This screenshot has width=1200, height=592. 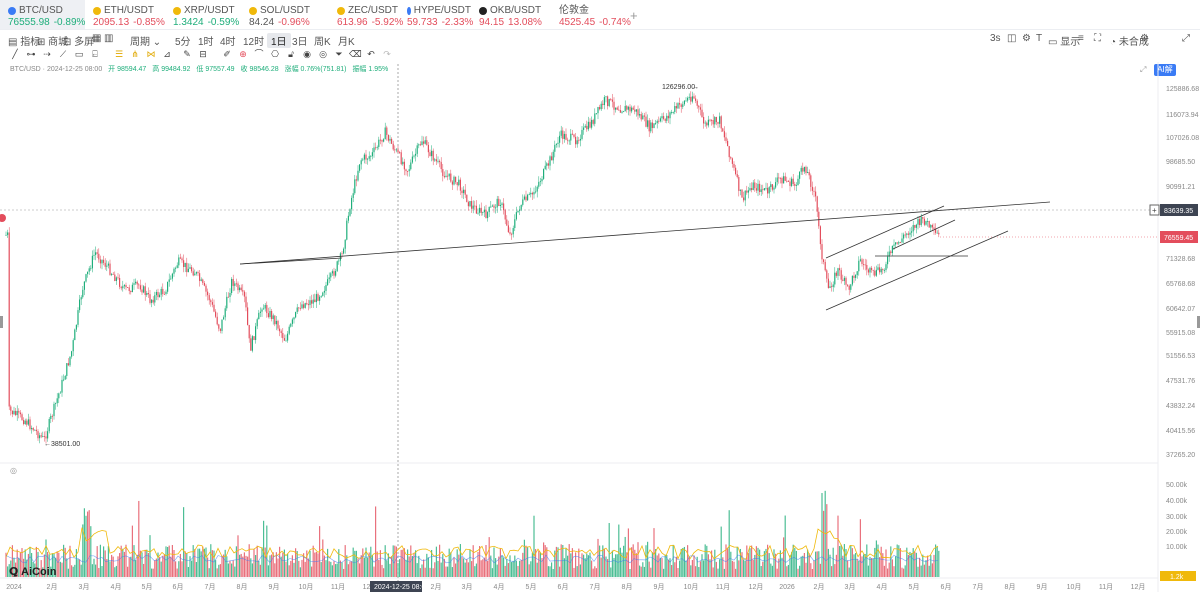 What do you see at coordinates (95, 54) in the screenshot?
I see `text-tool-icon: ⍇` at bounding box center [95, 54].